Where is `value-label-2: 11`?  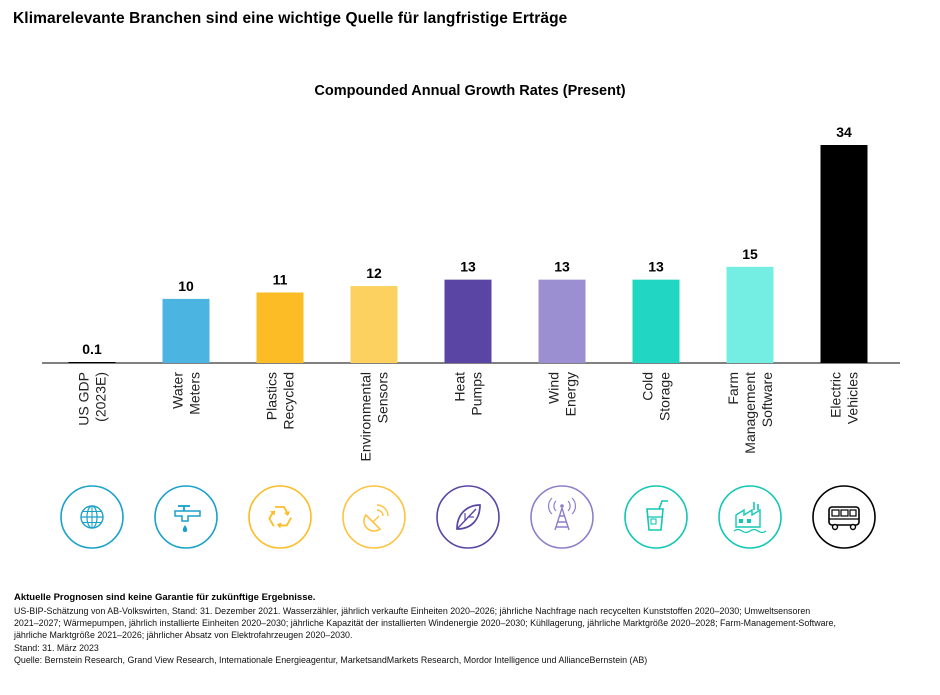 value-label-2: 11 is located at coordinates (280, 279).